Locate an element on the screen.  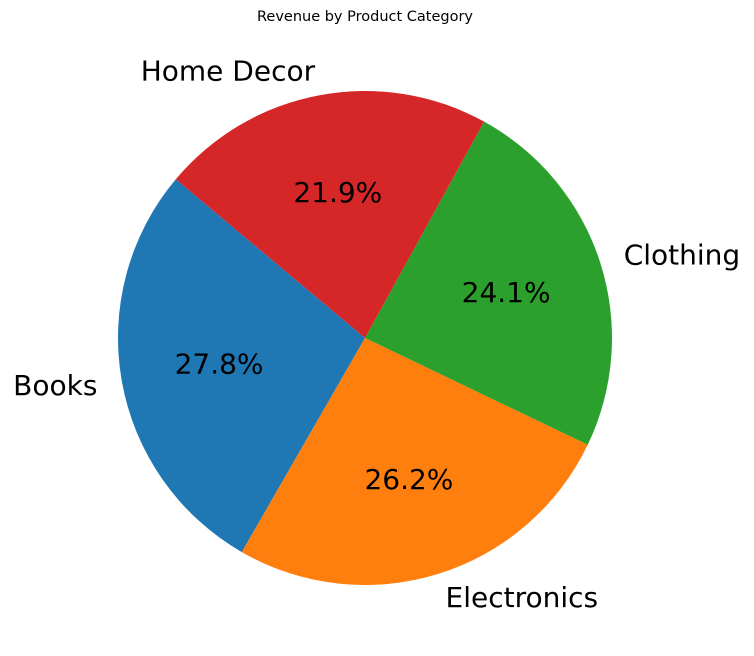
category-label: Books is located at coordinates (55, 385).